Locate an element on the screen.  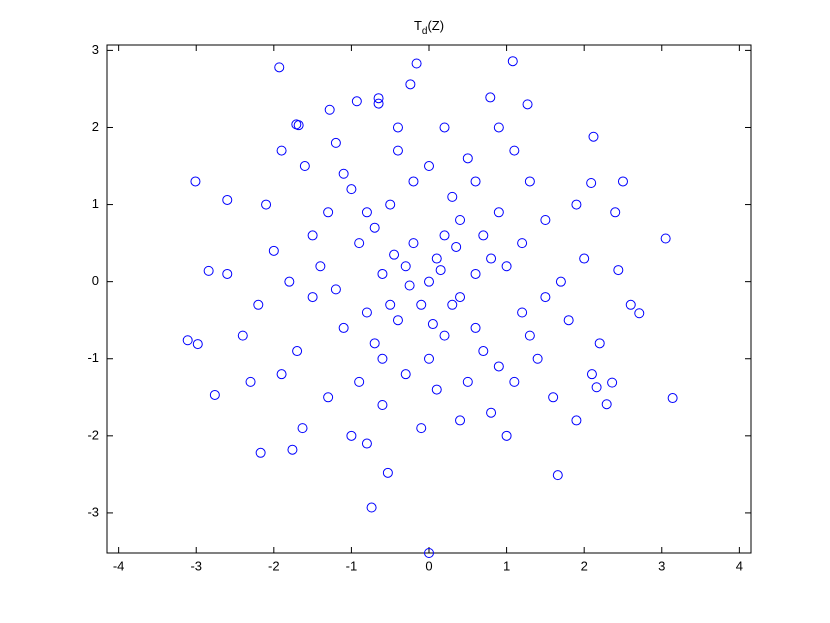
y-tick-label: 3 is located at coordinates (95, 49).